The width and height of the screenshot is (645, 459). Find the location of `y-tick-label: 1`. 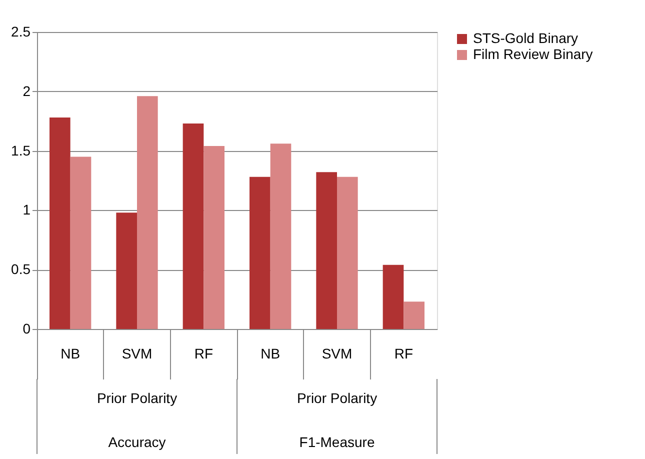

y-tick-label: 1 is located at coordinates (26, 210).